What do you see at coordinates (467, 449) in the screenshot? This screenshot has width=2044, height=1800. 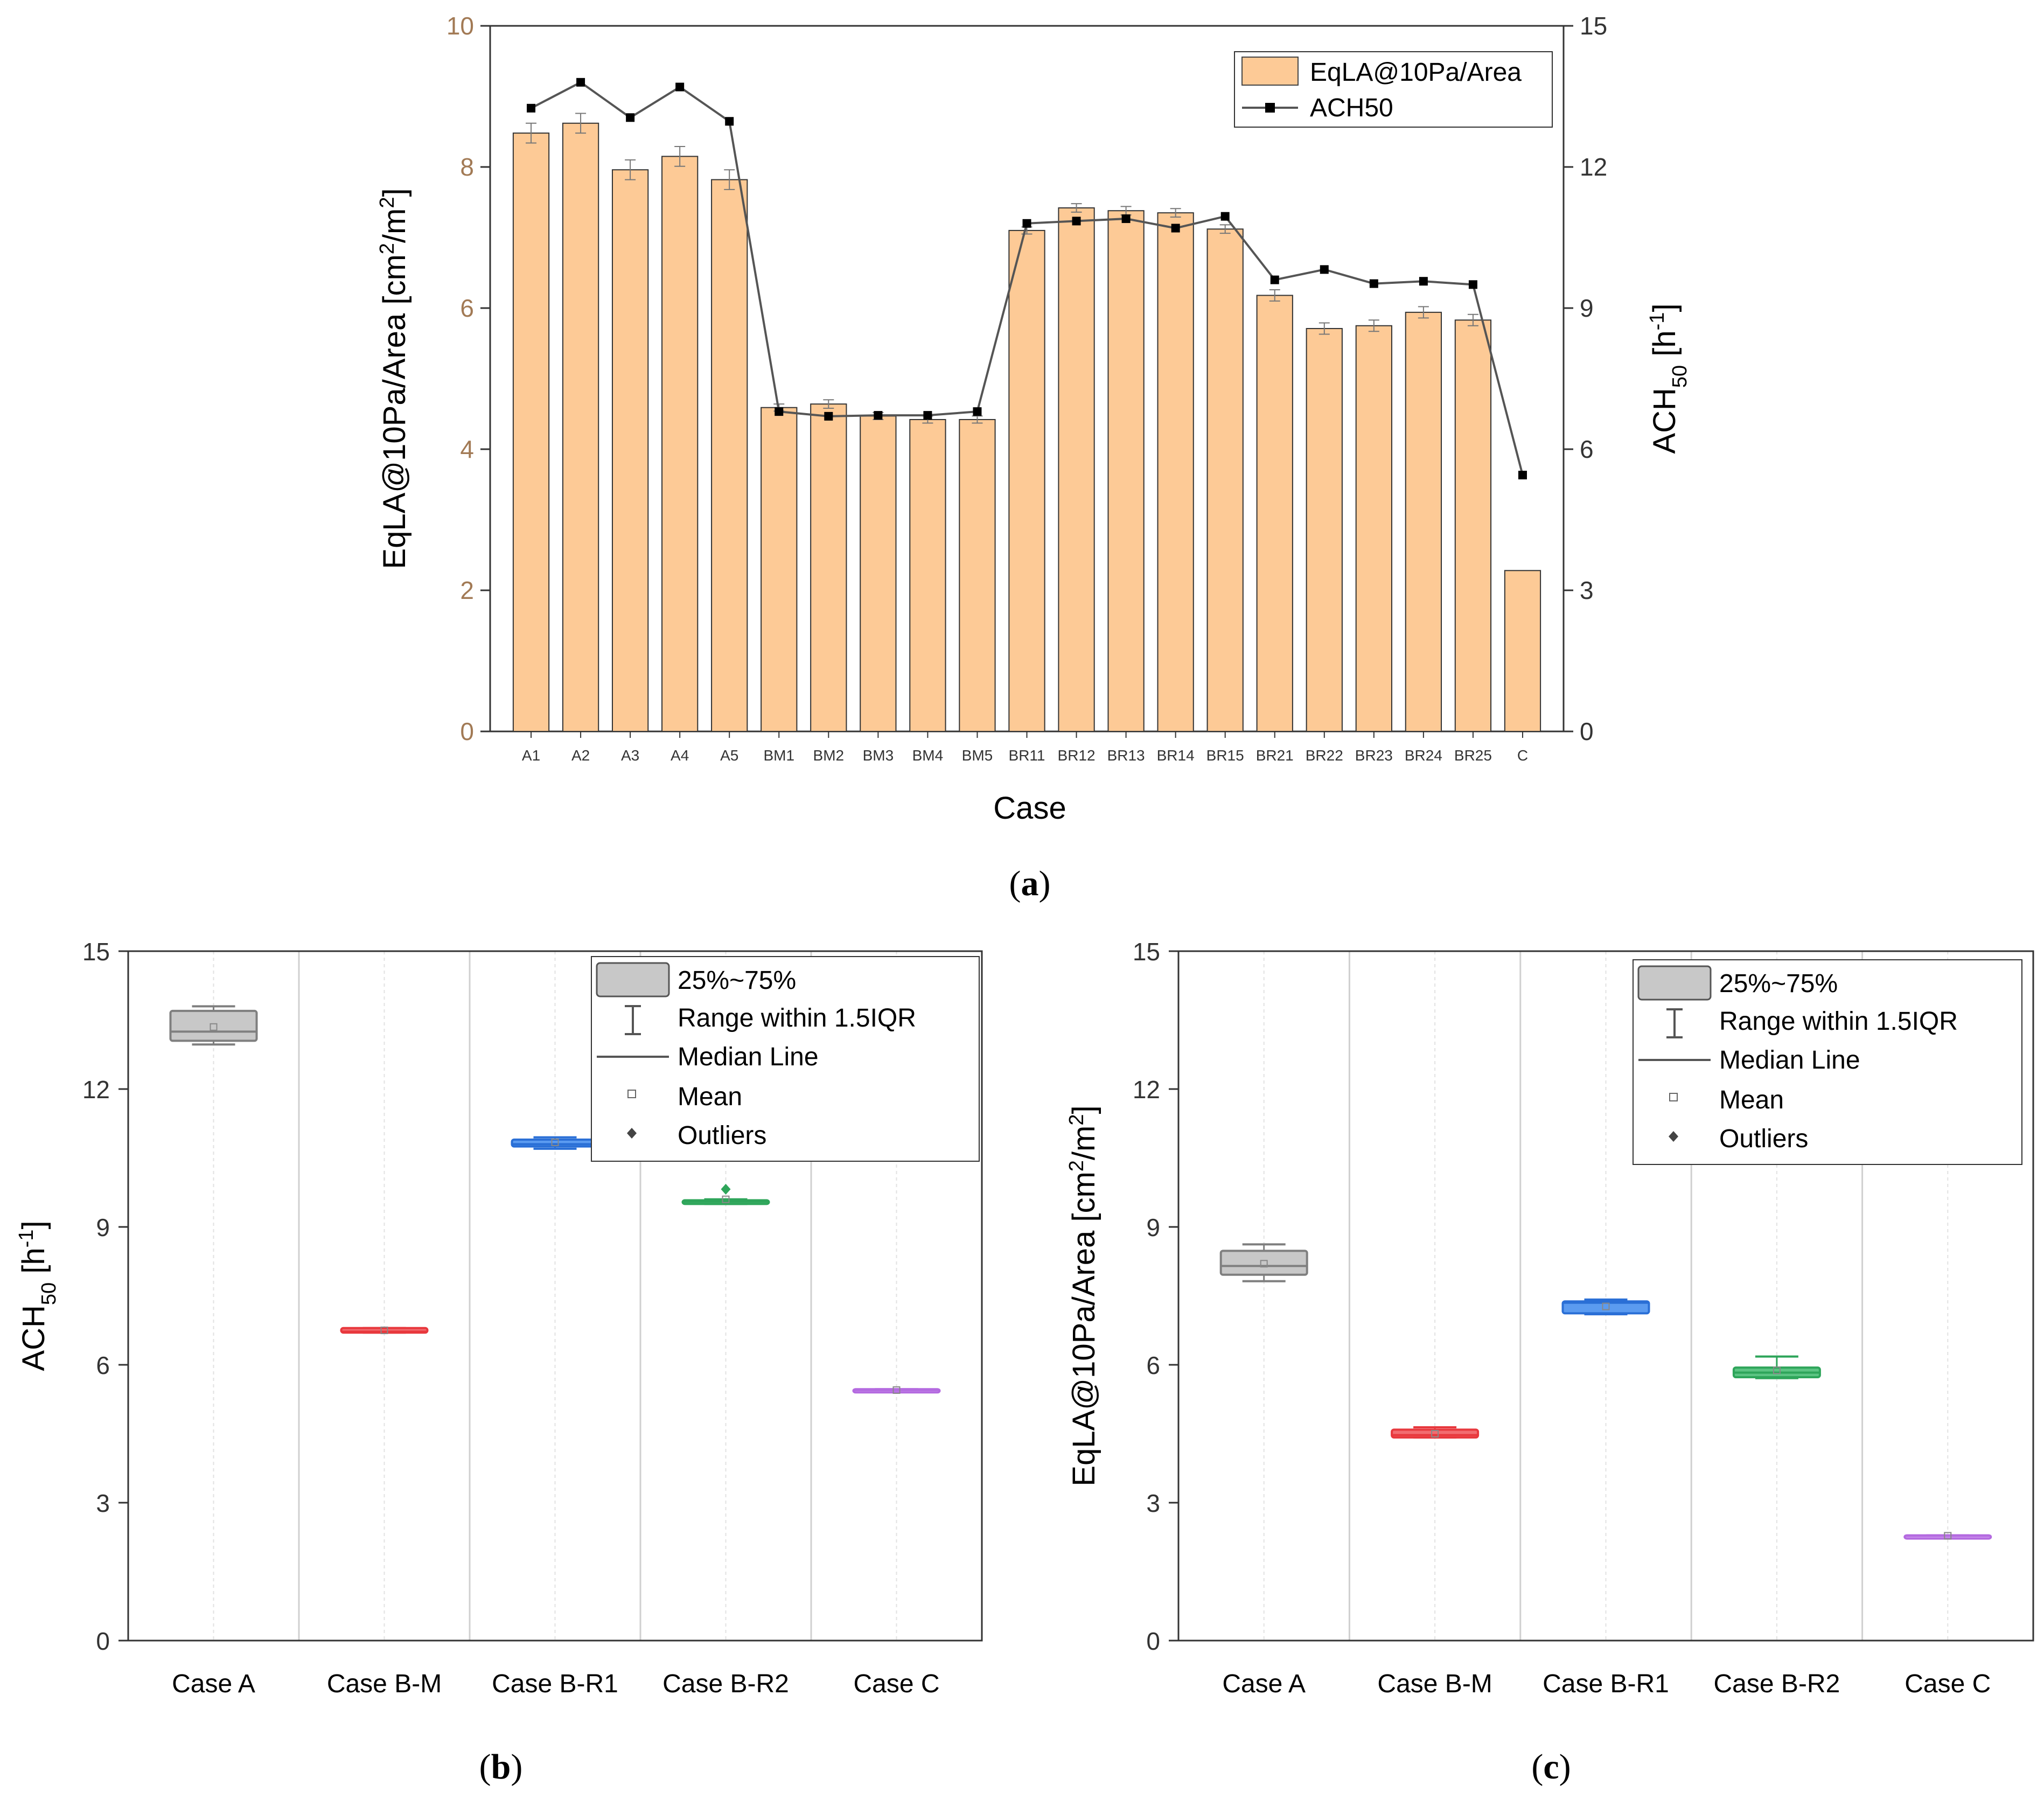 I see `left-y-tick-label: 4` at bounding box center [467, 449].